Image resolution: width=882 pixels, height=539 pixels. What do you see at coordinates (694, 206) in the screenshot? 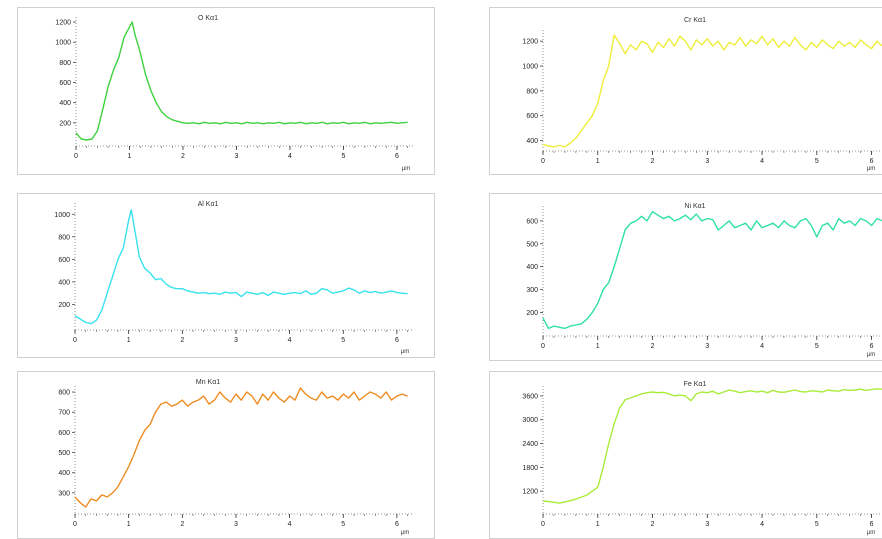
I see `chart-title: Ni Kα1` at bounding box center [694, 206].